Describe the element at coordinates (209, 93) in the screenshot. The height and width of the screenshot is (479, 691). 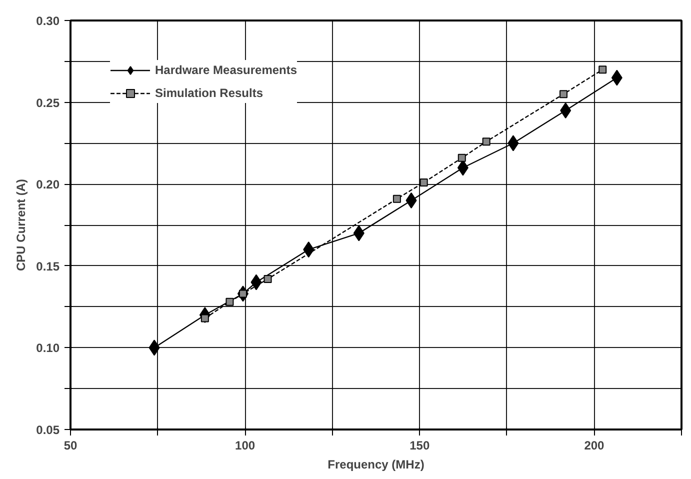
I see `legend-label: Simulation Results` at that location.